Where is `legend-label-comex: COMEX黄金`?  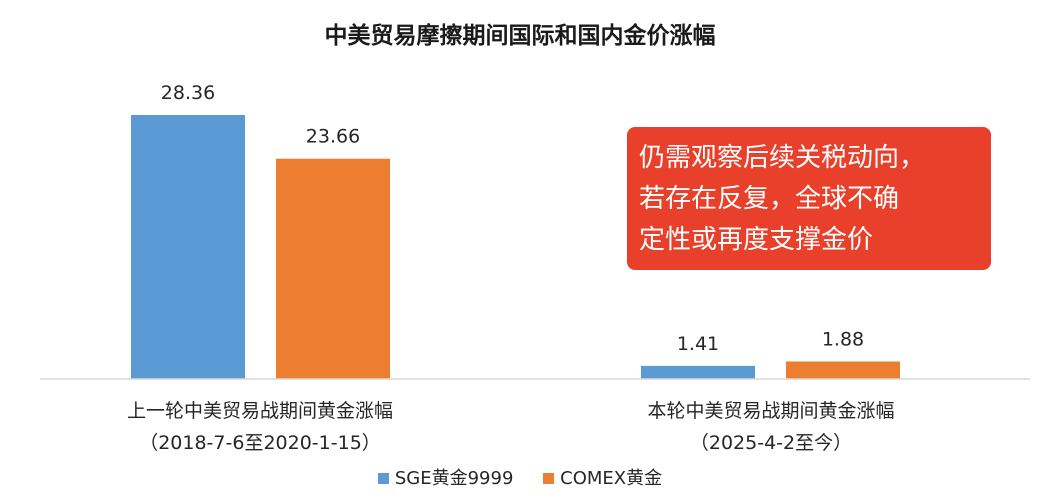
legend-label-comex: COMEX黄金 is located at coordinates (611, 478).